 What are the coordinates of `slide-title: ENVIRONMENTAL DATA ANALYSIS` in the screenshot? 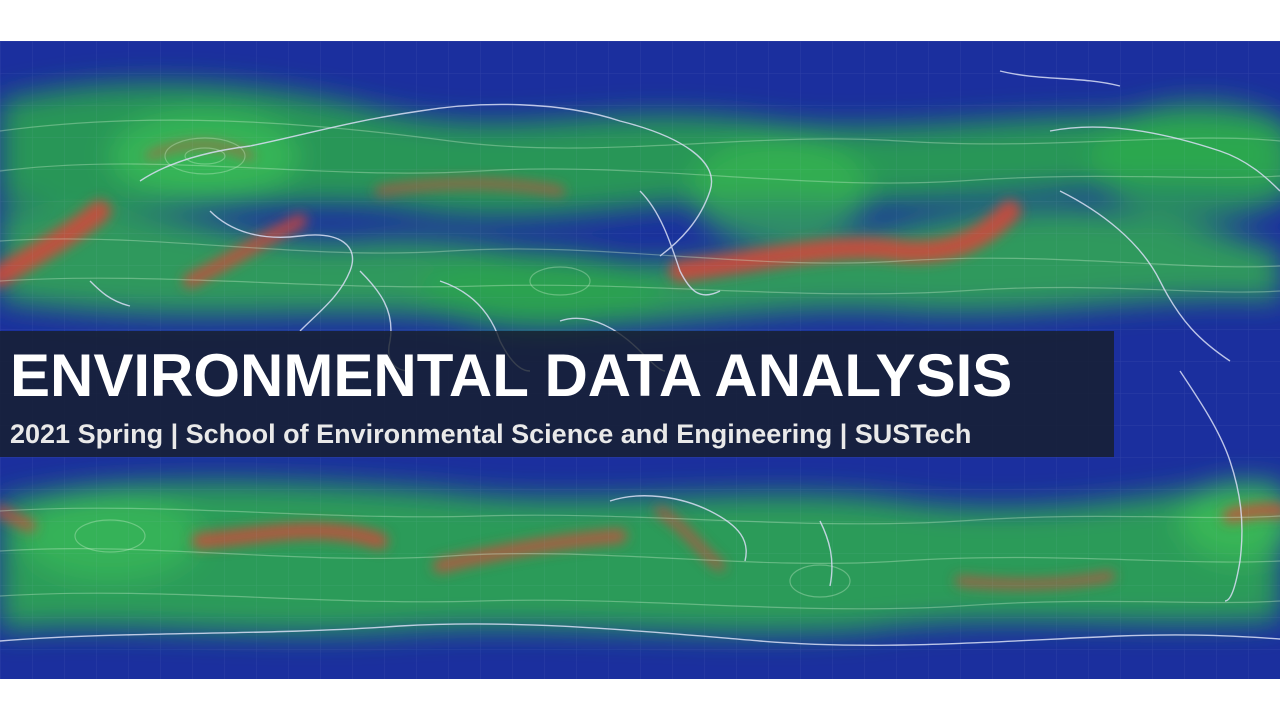 It's located at (511, 375).